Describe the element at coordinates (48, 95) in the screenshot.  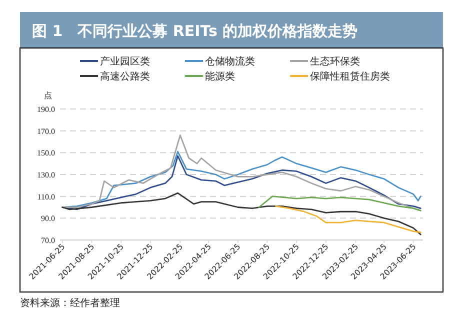
I see `y-axis-title: 点` at that location.